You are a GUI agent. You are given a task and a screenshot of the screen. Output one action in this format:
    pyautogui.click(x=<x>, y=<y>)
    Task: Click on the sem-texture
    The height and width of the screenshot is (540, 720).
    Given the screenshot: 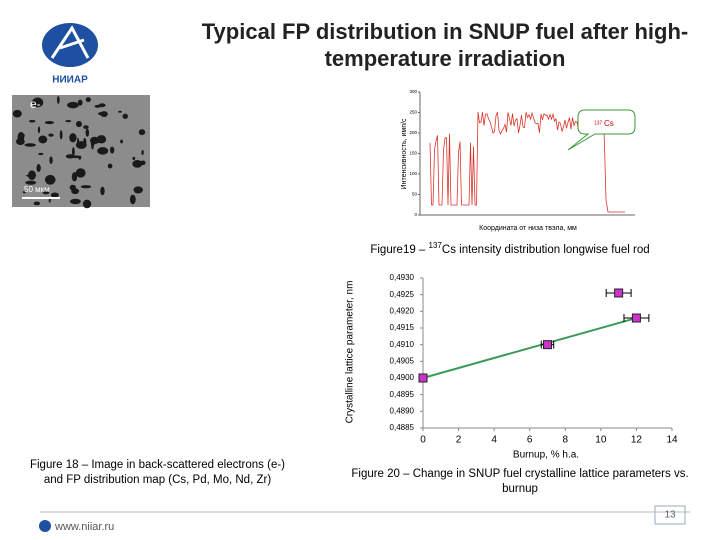 What is the action you would take?
    pyautogui.click(x=79, y=152)
    